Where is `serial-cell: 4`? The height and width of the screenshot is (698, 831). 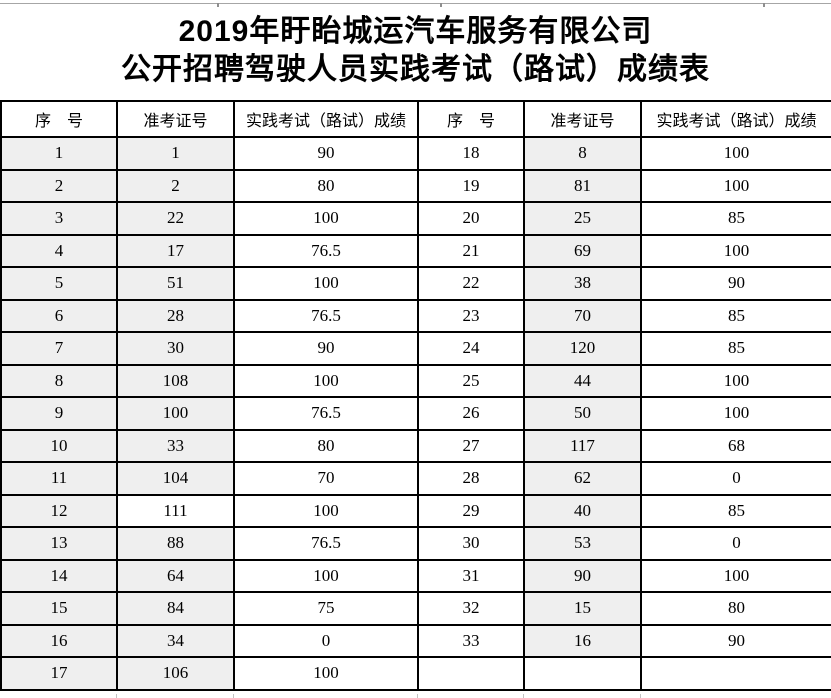
serial-cell: 4 is located at coordinates (59, 250).